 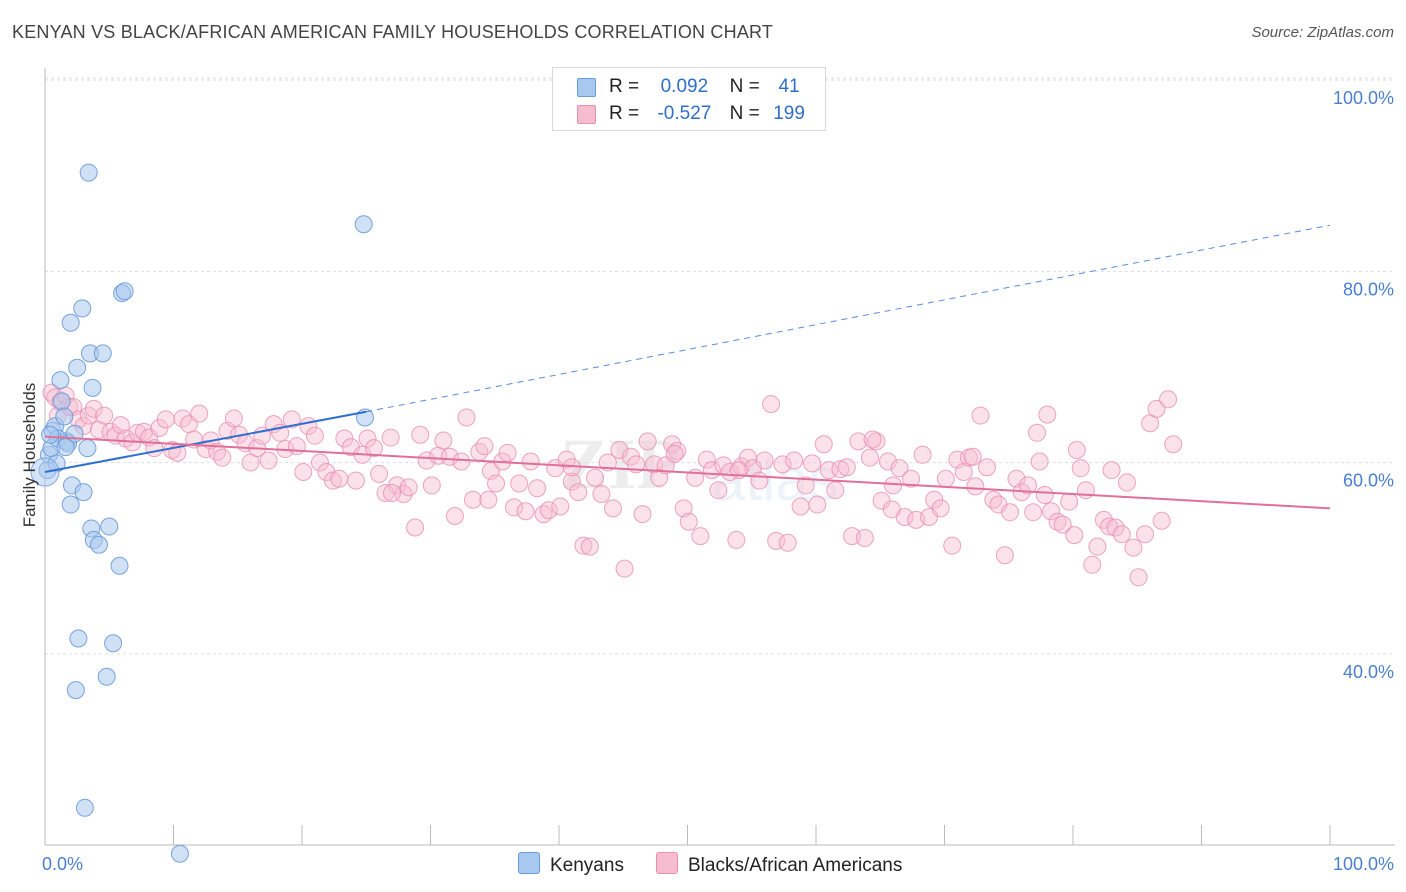 I want to click on bottom-legend-swatch-blacks, so click(x=667, y=863).